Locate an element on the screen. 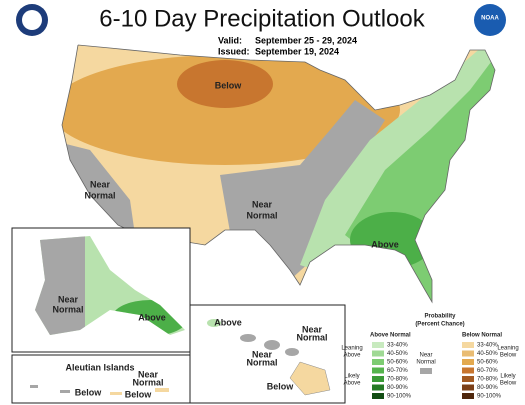  aleutian-inset is located at coordinates (101, 379).